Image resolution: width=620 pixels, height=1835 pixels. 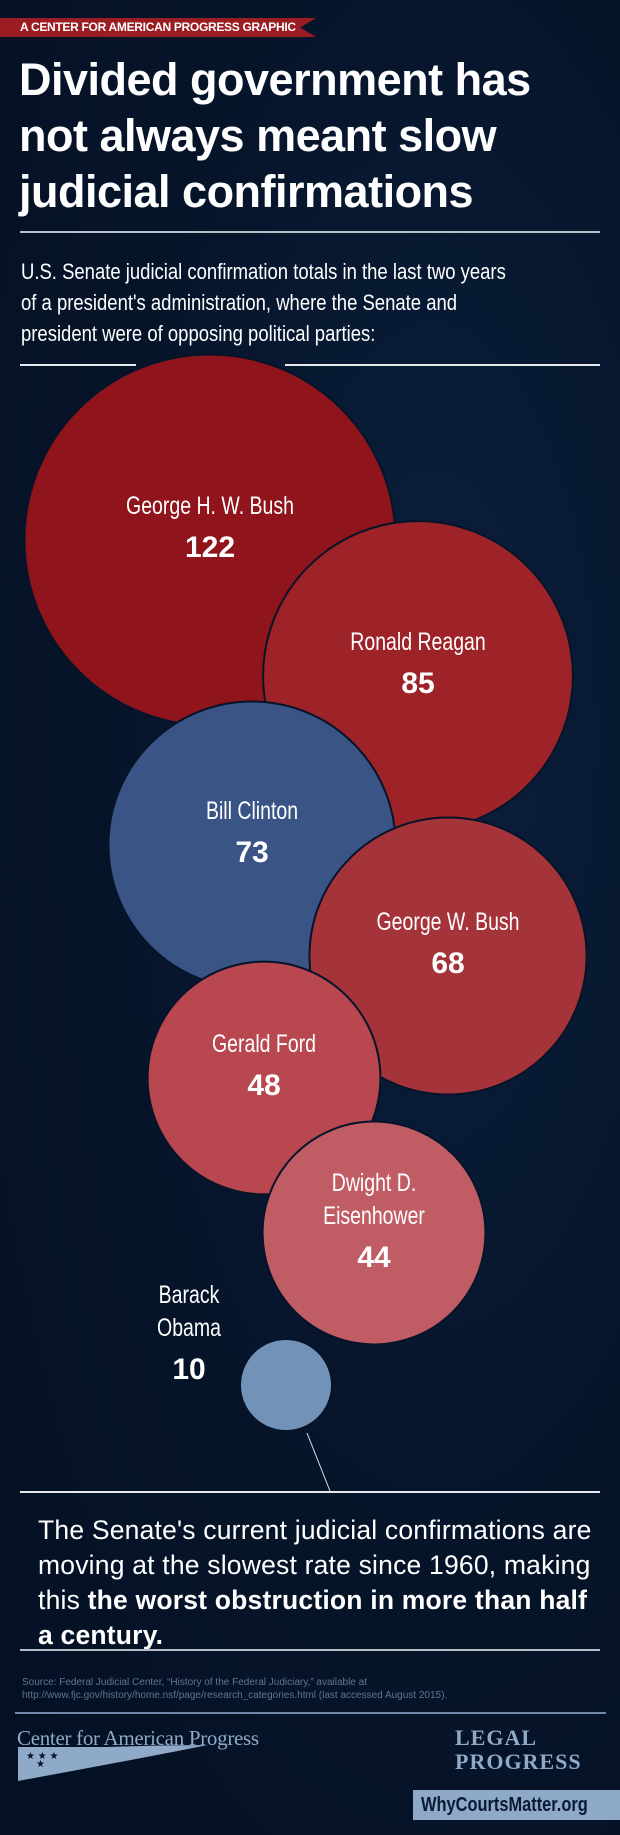 I want to click on site-text: WhyCourtsMatter.org, so click(x=504, y=1805).